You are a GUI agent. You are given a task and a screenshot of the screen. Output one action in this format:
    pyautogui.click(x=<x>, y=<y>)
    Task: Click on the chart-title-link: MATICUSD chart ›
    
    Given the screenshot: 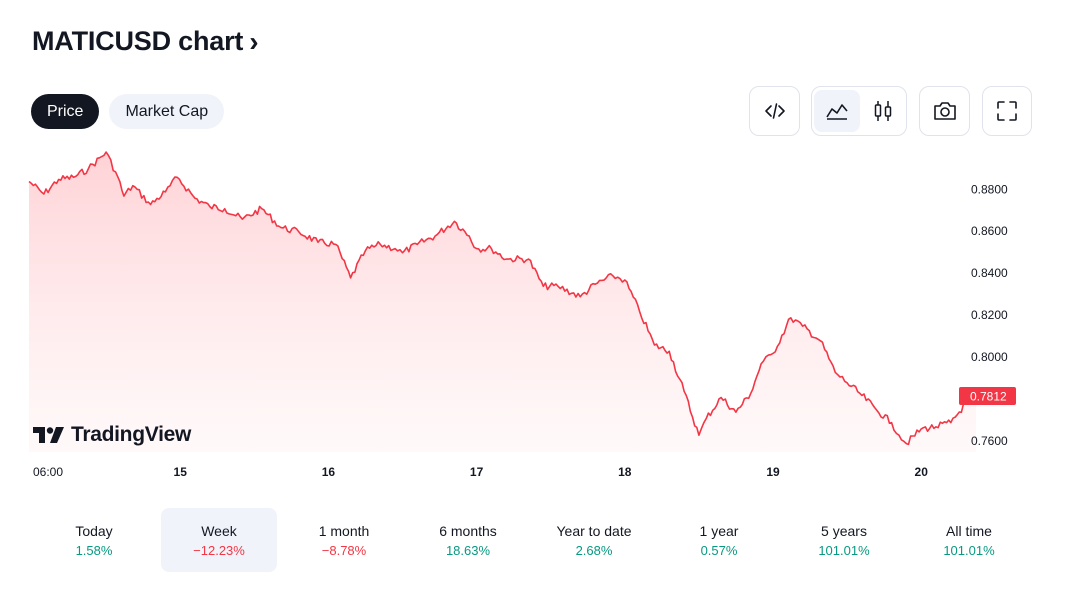 What is the action you would take?
    pyautogui.click(x=145, y=41)
    